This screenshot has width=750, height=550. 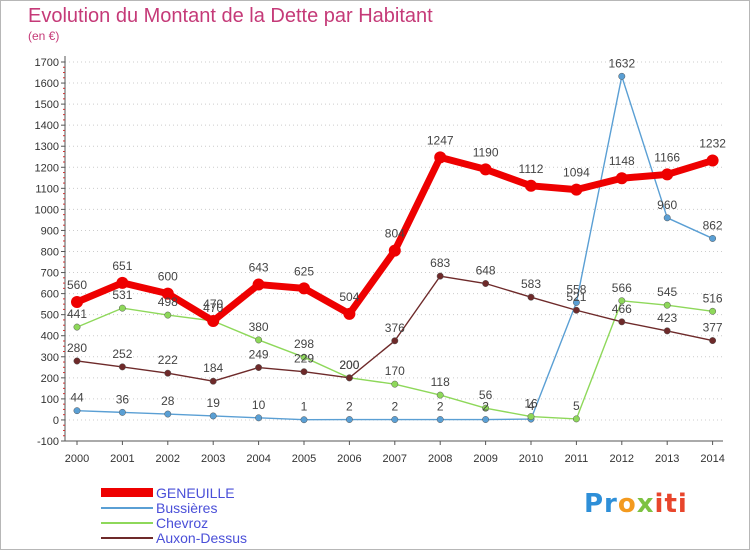 What do you see at coordinates (712, 459) in the screenshot?
I see `x-tick-label: 2014` at bounding box center [712, 459].